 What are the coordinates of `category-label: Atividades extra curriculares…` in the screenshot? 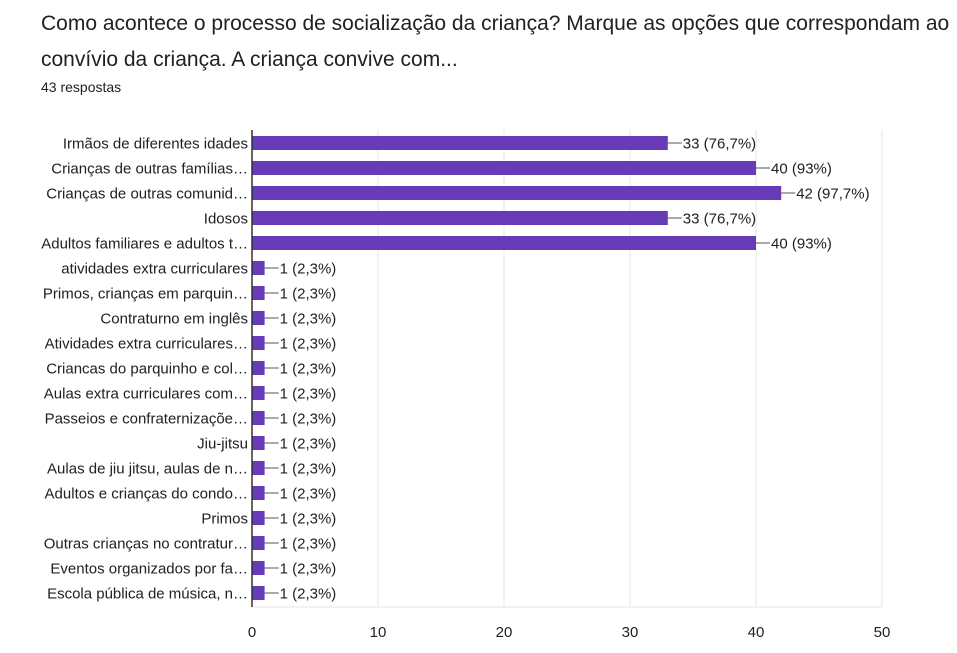 It's located at (146, 344).